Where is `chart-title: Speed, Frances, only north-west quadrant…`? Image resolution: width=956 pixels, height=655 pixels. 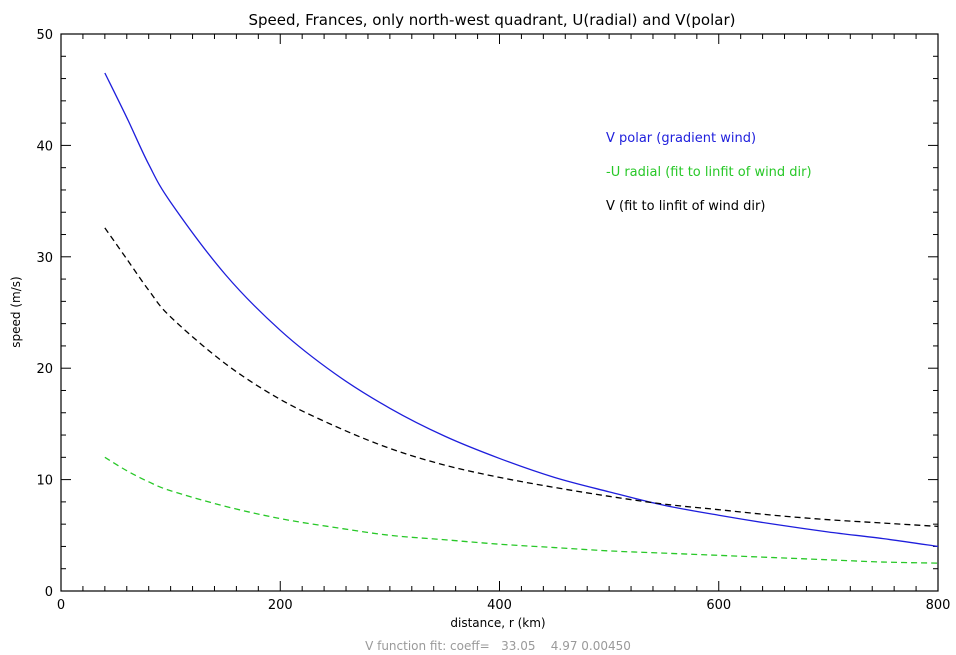 chart-title: Speed, Frances, only north-west quadrant… is located at coordinates (492, 20).